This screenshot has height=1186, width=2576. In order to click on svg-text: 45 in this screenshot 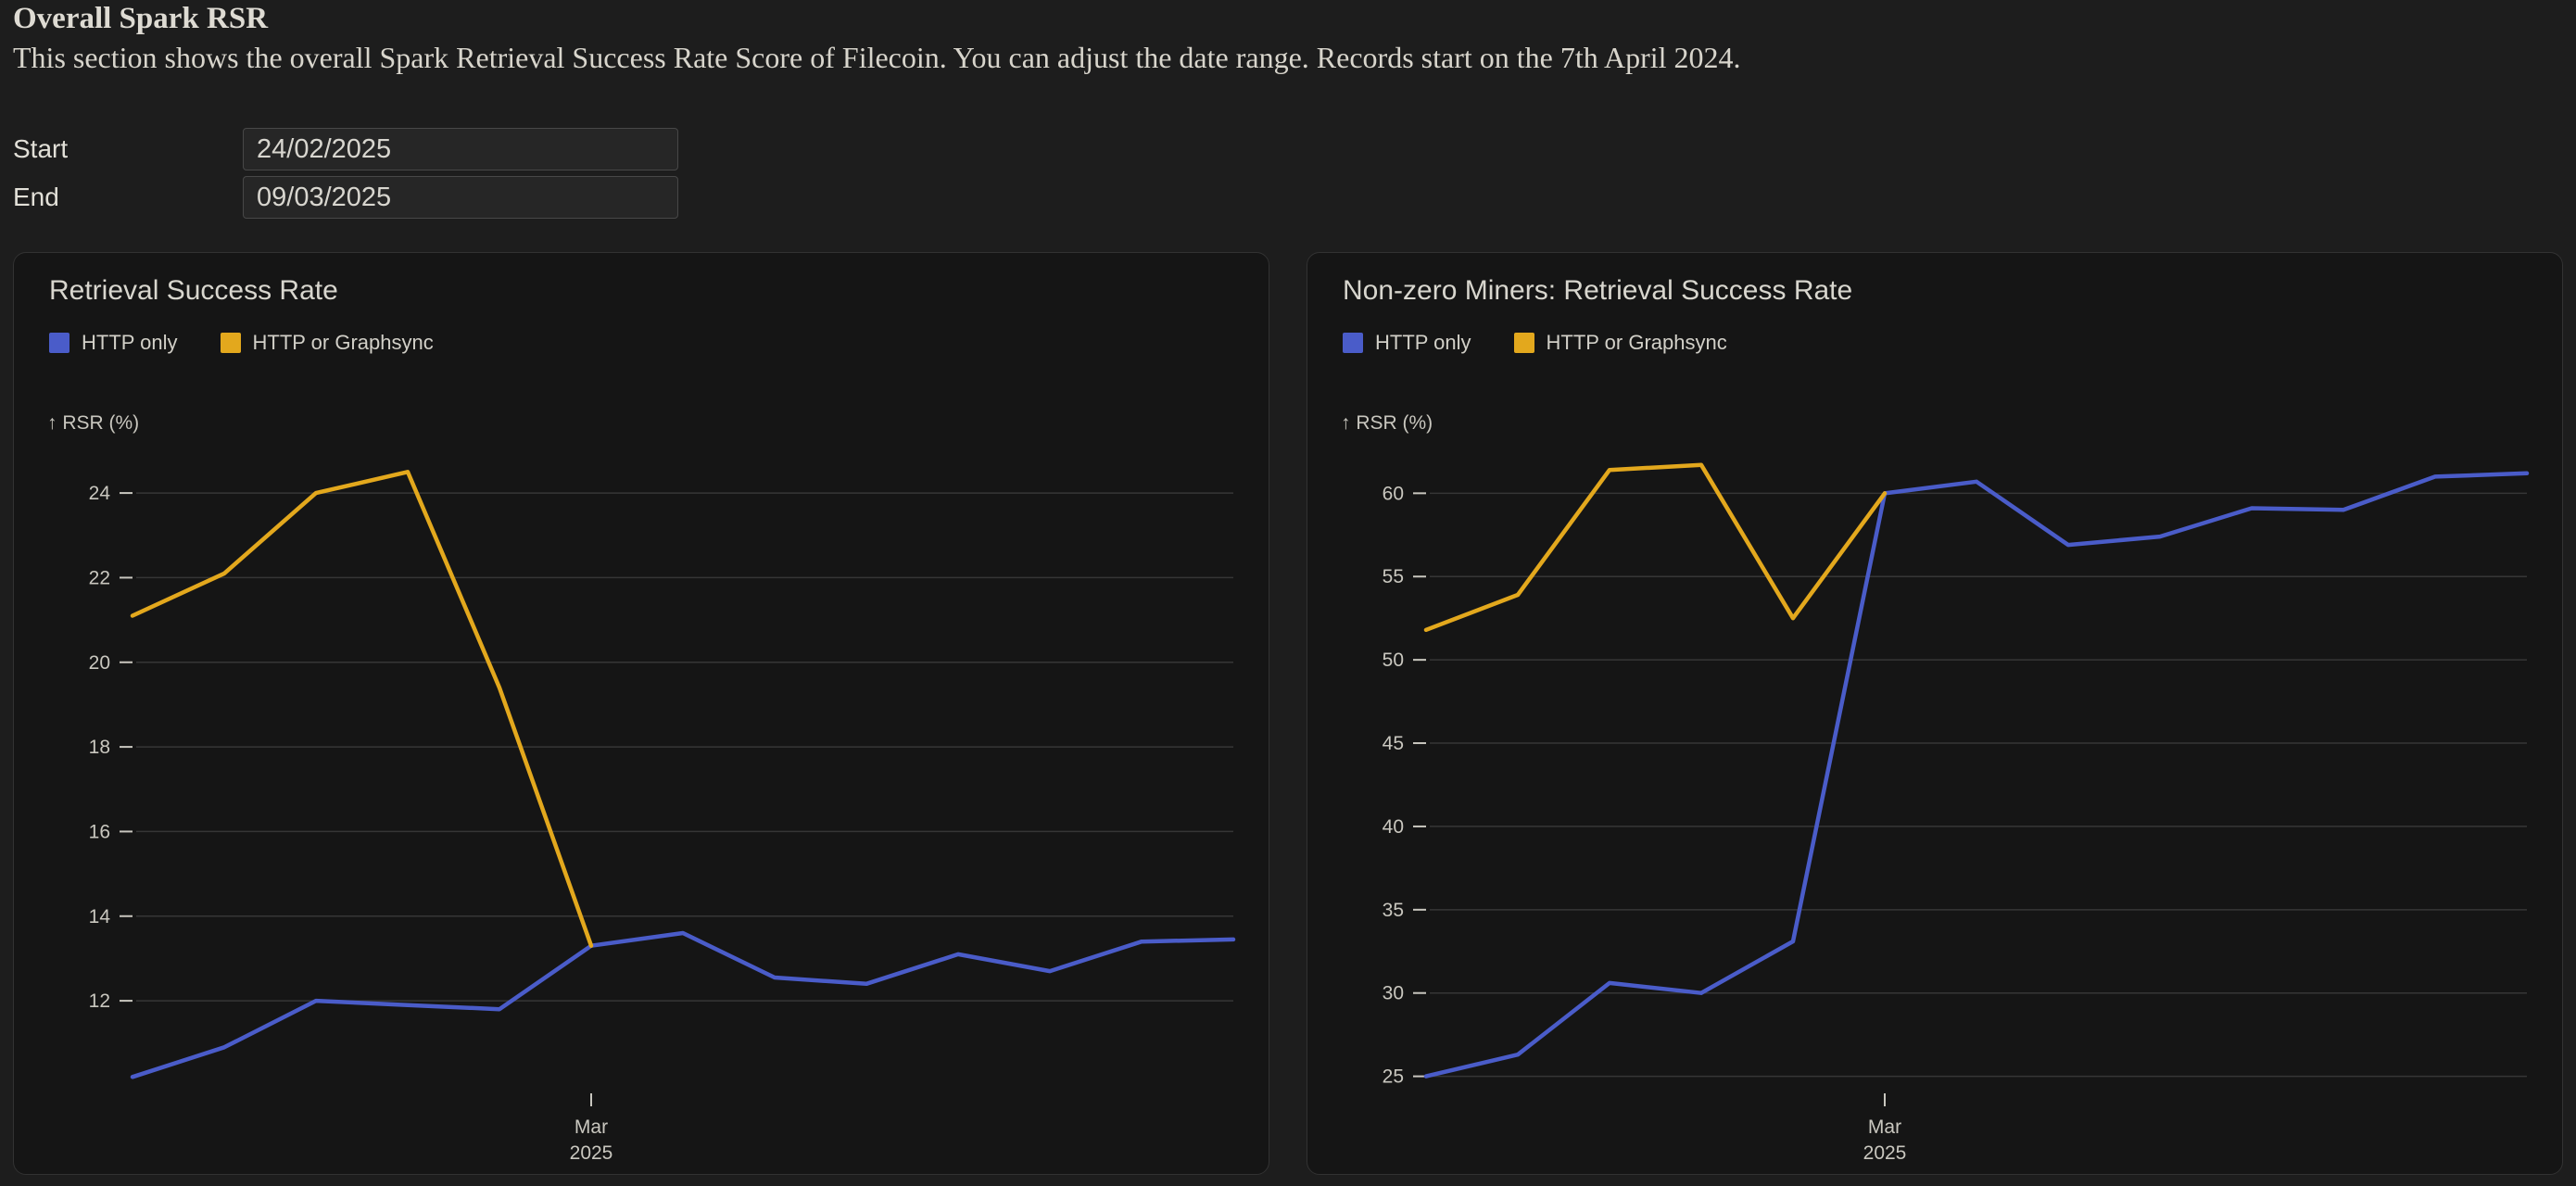, I will do `click(1393, 743)`.